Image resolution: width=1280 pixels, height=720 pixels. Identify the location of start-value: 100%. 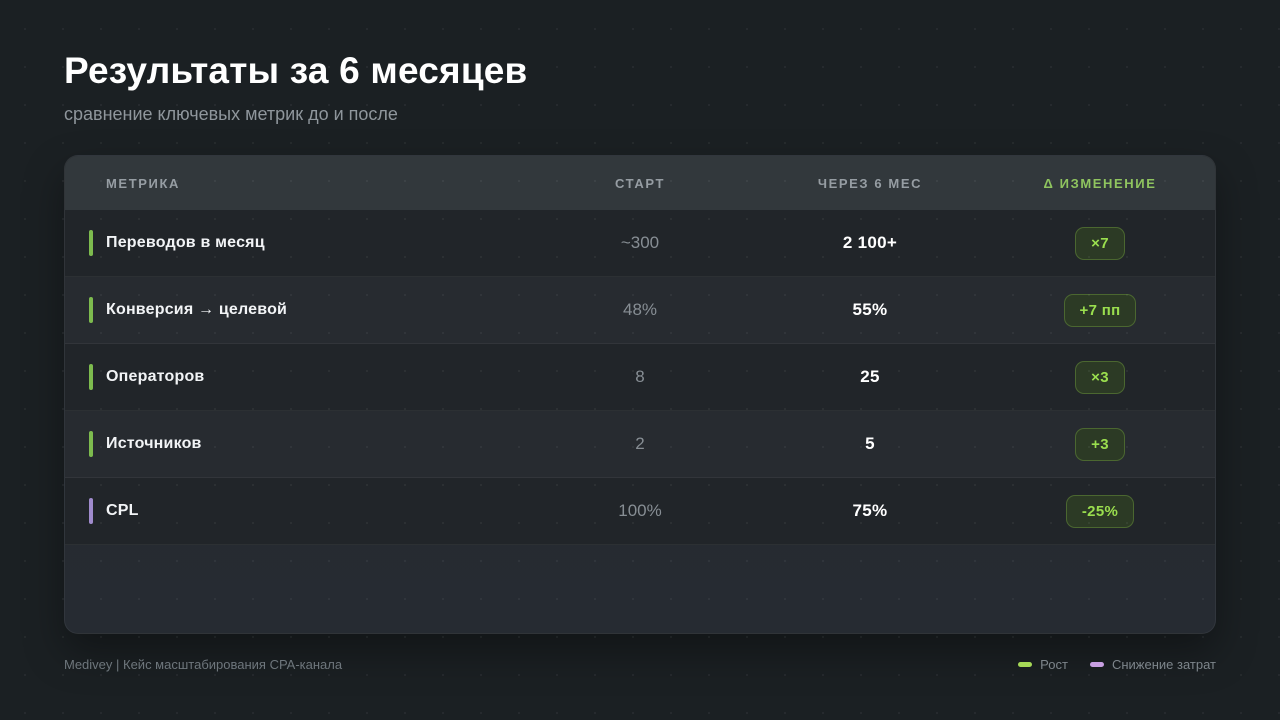
(640, 510).